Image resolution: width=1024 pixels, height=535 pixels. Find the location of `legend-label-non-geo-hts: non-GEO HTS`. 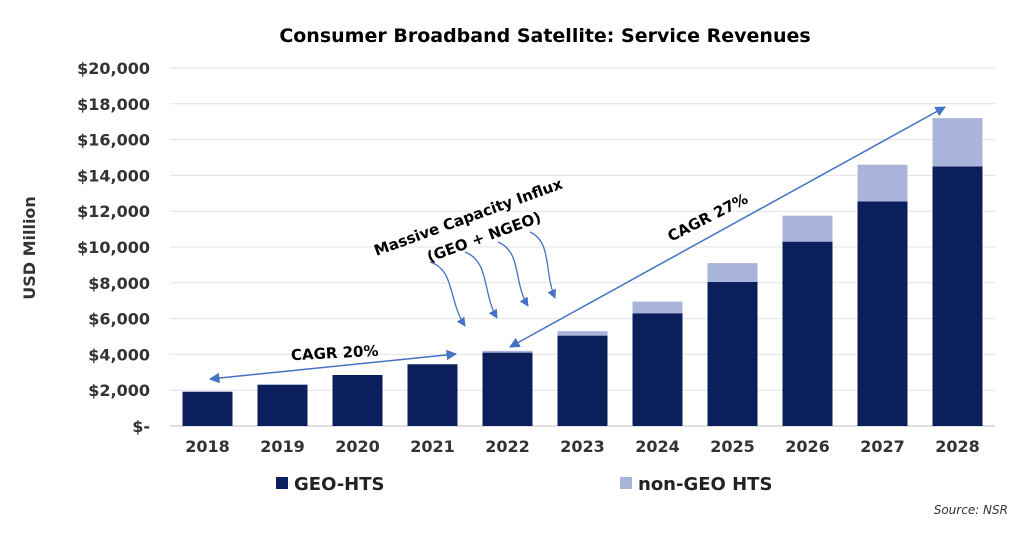

legend-label-non-geo-hts: non-GEO HTS is located at coordinates (705, 484).